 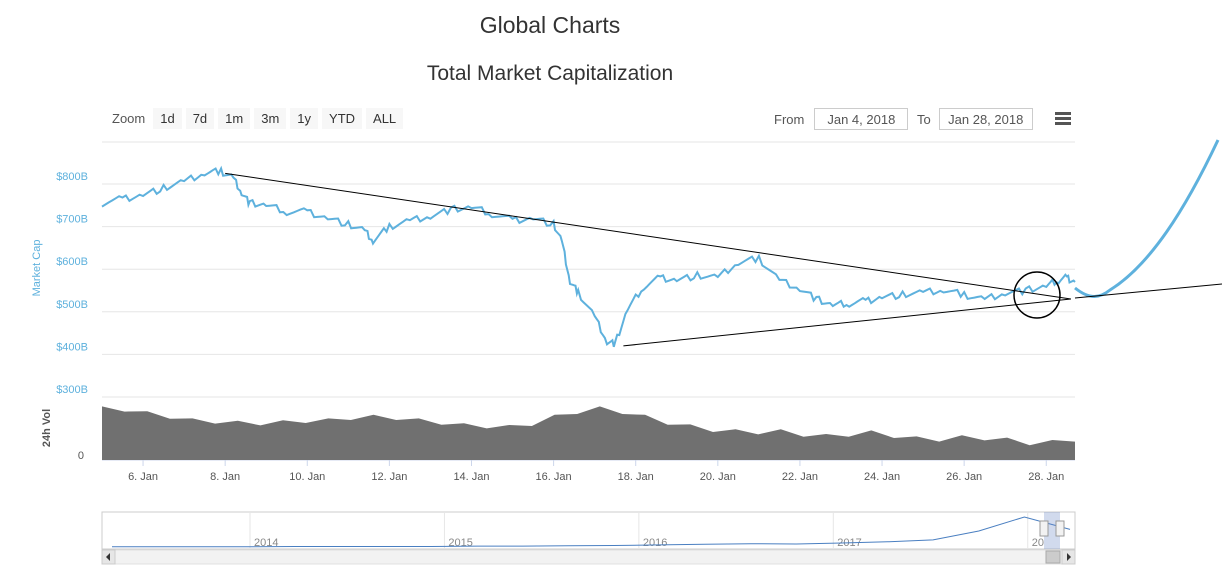 What do you see at coordinates (1044, 528) in the screenshot?
I see `navigator-handle-left` at bounding box center [1044, 528].